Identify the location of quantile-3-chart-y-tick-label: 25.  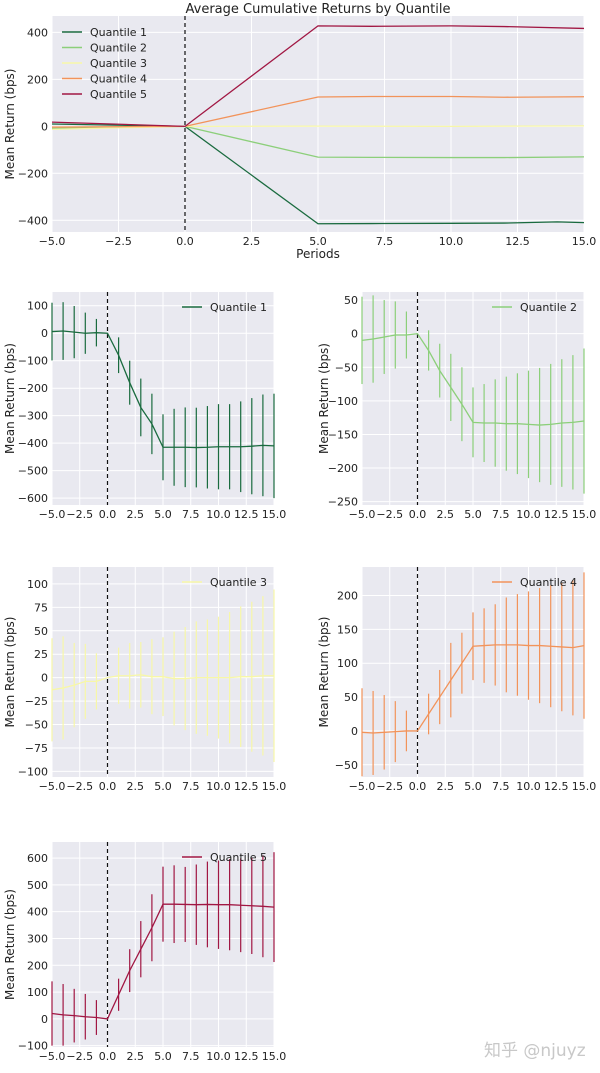
(41, 654).